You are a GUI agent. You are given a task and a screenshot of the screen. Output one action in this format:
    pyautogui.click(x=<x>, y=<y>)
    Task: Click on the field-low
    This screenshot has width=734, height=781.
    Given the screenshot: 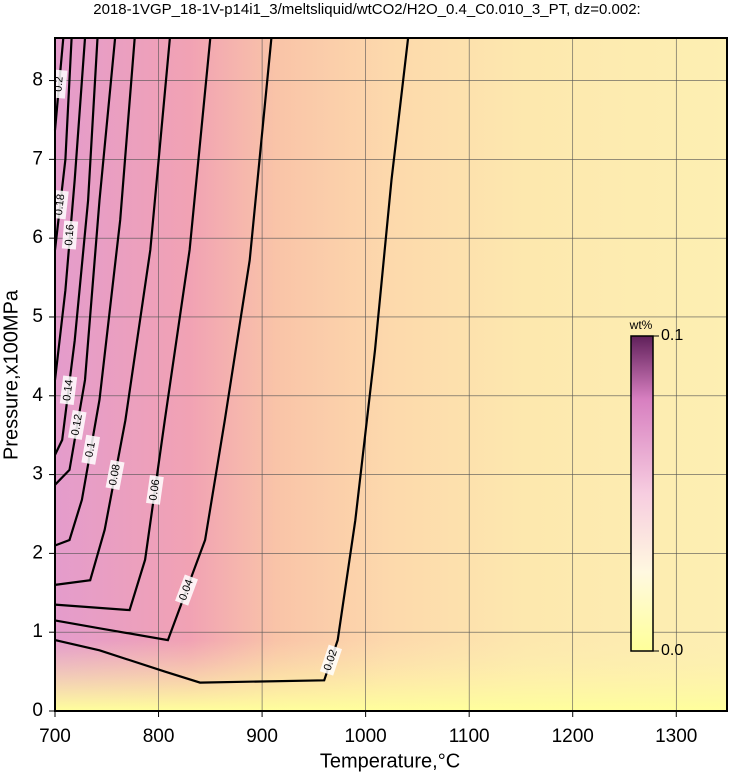 What is the action you would take?
    pyautogui.click(x=391, y=675)
    